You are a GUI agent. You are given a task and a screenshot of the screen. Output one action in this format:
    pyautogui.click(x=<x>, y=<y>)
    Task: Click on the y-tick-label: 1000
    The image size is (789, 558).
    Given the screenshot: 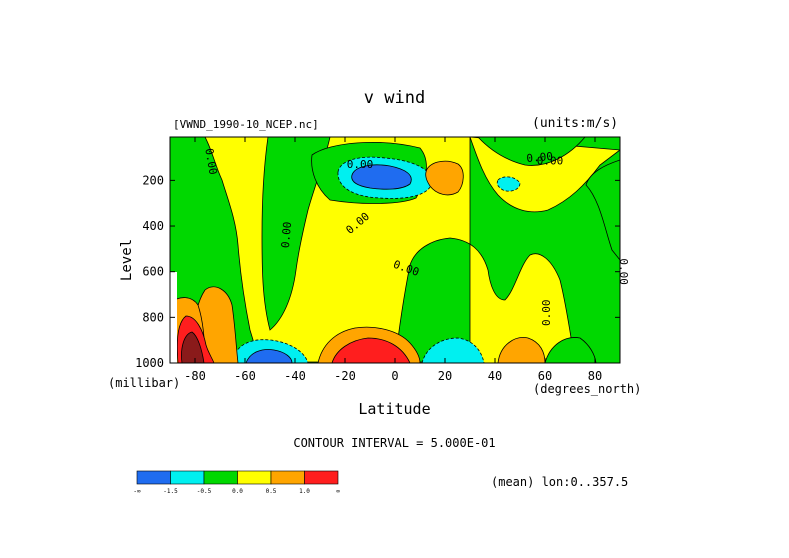 What is the action you would take?
    pyautogui.click(x=149, y=363)
    